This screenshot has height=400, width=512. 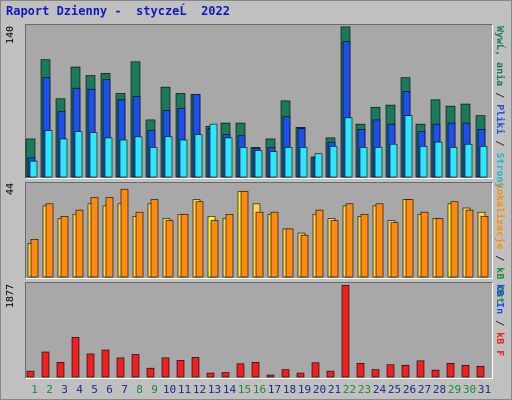 What do you see at coordinates (499, 216) in the screenshot?
I see `legend-sites: Lokalizacje` at bounding box center [499, 216].